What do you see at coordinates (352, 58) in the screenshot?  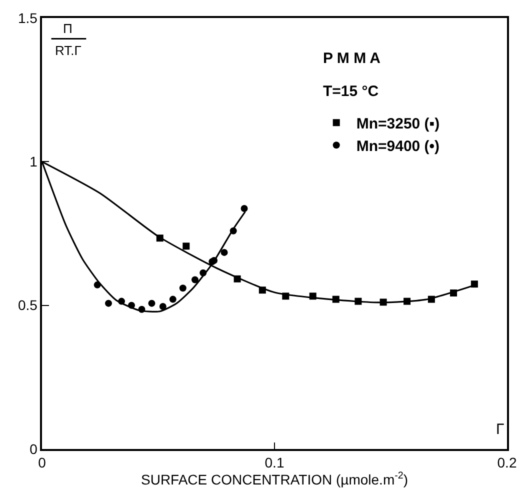 I see `annotation: P M M A` at bounding box center [352, 58].